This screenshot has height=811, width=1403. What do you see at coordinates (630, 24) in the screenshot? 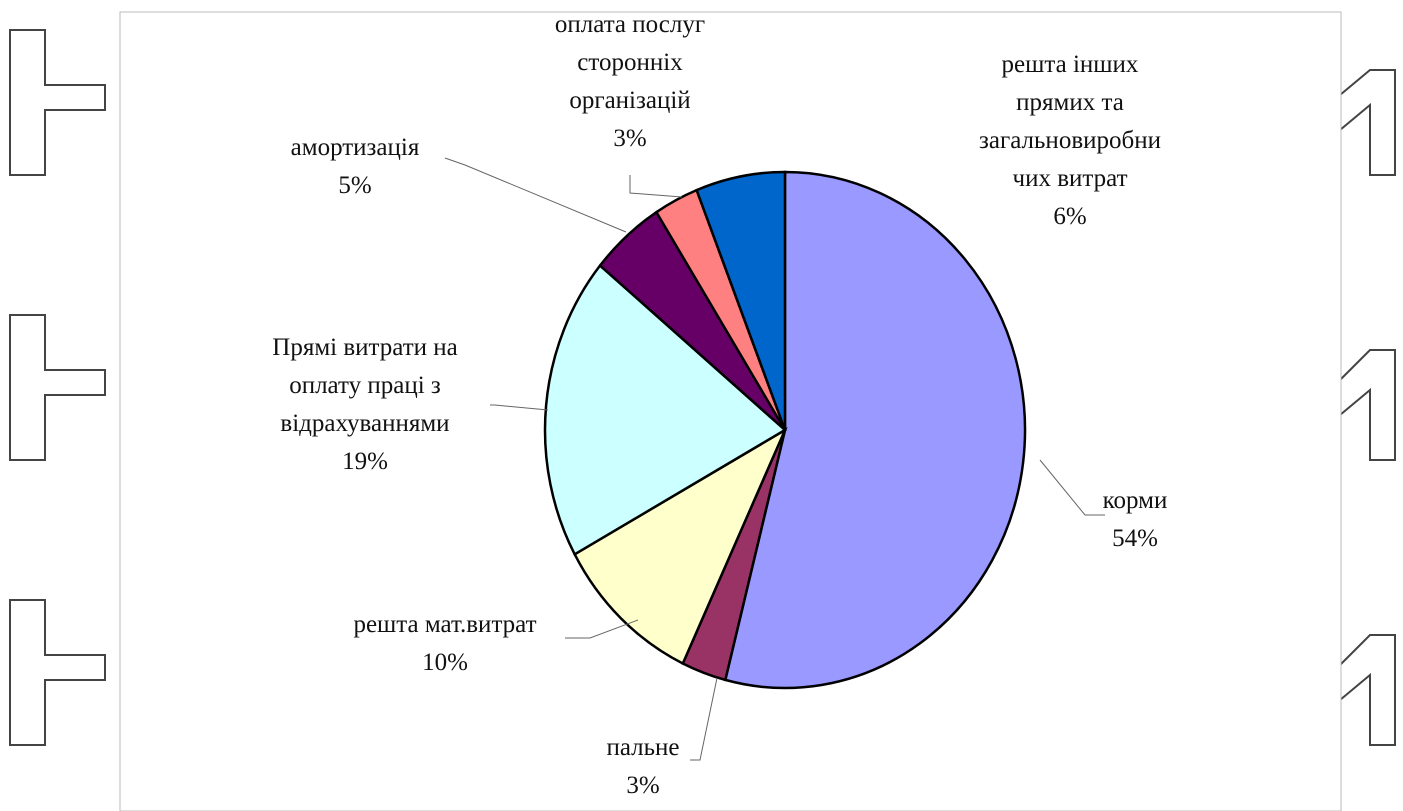
I see `slice-label-line: оплата послуг` at bounding box center [630, 24].